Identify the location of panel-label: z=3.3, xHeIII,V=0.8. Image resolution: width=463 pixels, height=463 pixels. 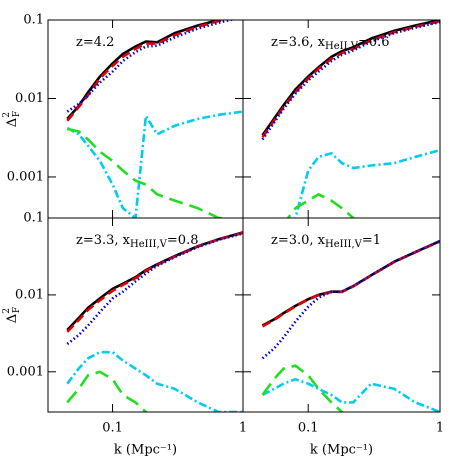
(137, 241).